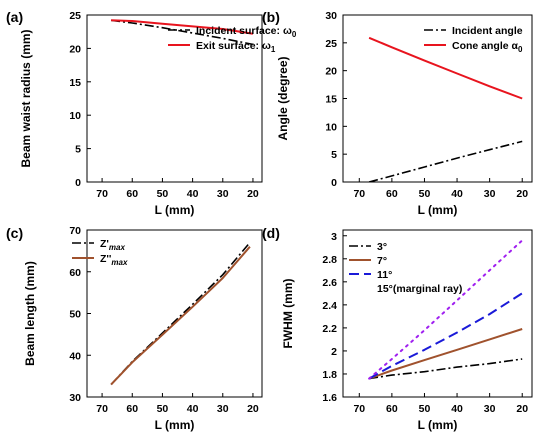  Describe the element at coordinates (382, 247) in the screenshot. I see `legend-entry: 3°` at that location.